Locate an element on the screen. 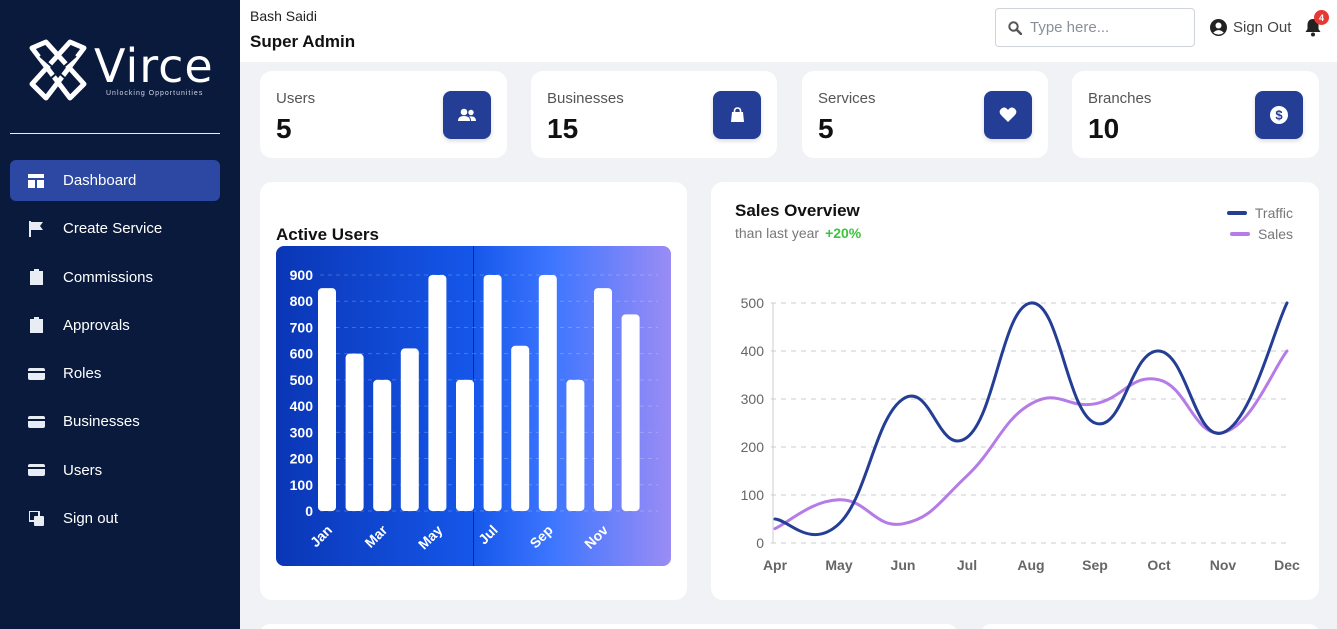  y-tick-label: 100 is located at coordinates (753, 495).